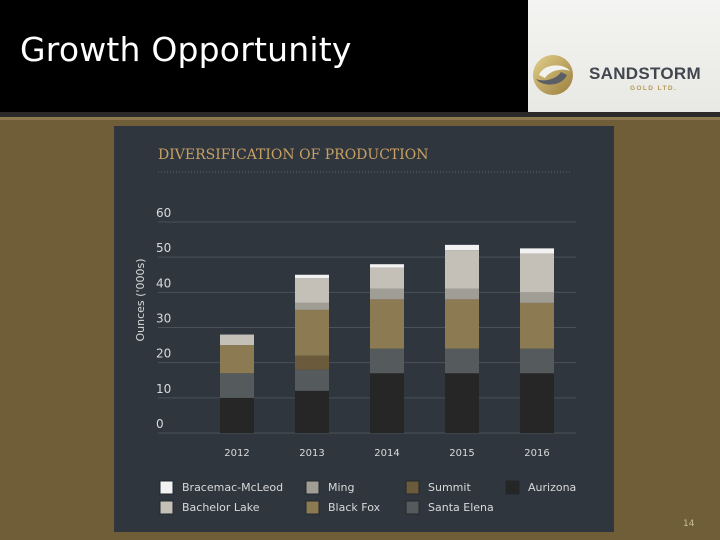 The image size is (720, 540). What do you see at coordinates (461, 453) in the screenshot?
I see `x-tick-label: 2015` at bounding box center [461, 453].